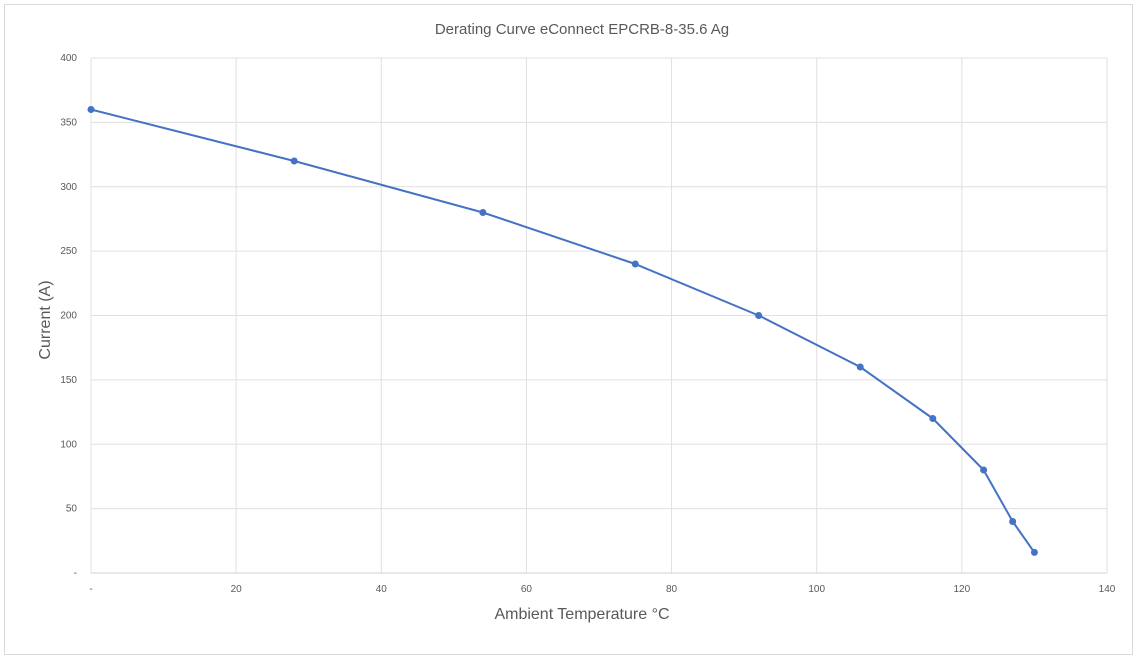 The image size is (1137, 661). I want to click on y-tick-label: -, so click(75, 573).